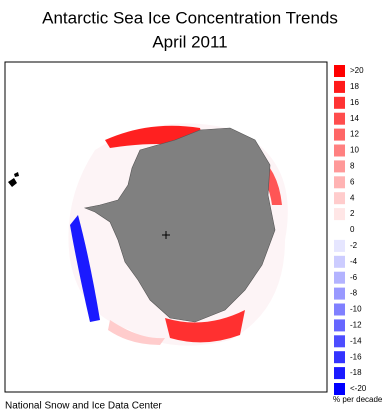 This screenshot has height=414, width=389. What do you see at coordinates (354, 102) in the screenshot?
I see `legend-label: 16` at bounding box center [354, 102].